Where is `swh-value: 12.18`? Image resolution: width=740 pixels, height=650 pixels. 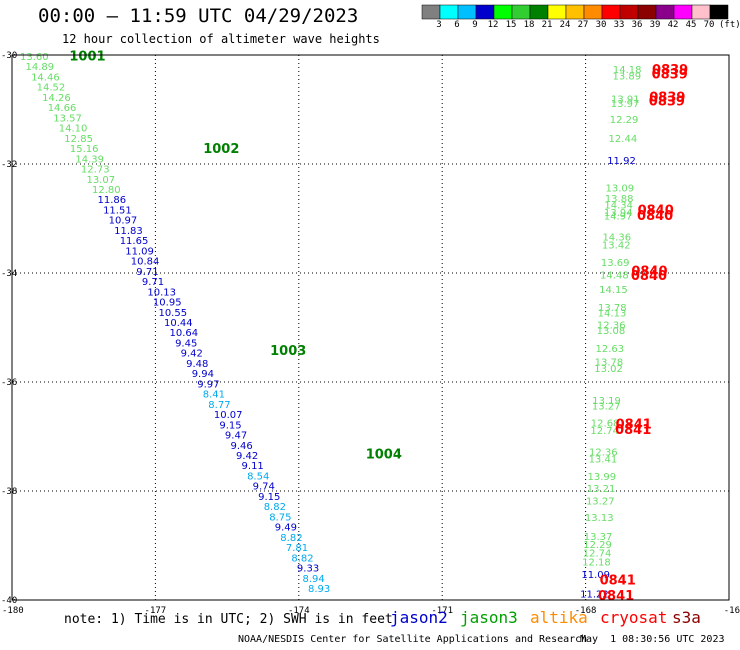
swh-value: 12.18 is located at coordinates (596, 563).